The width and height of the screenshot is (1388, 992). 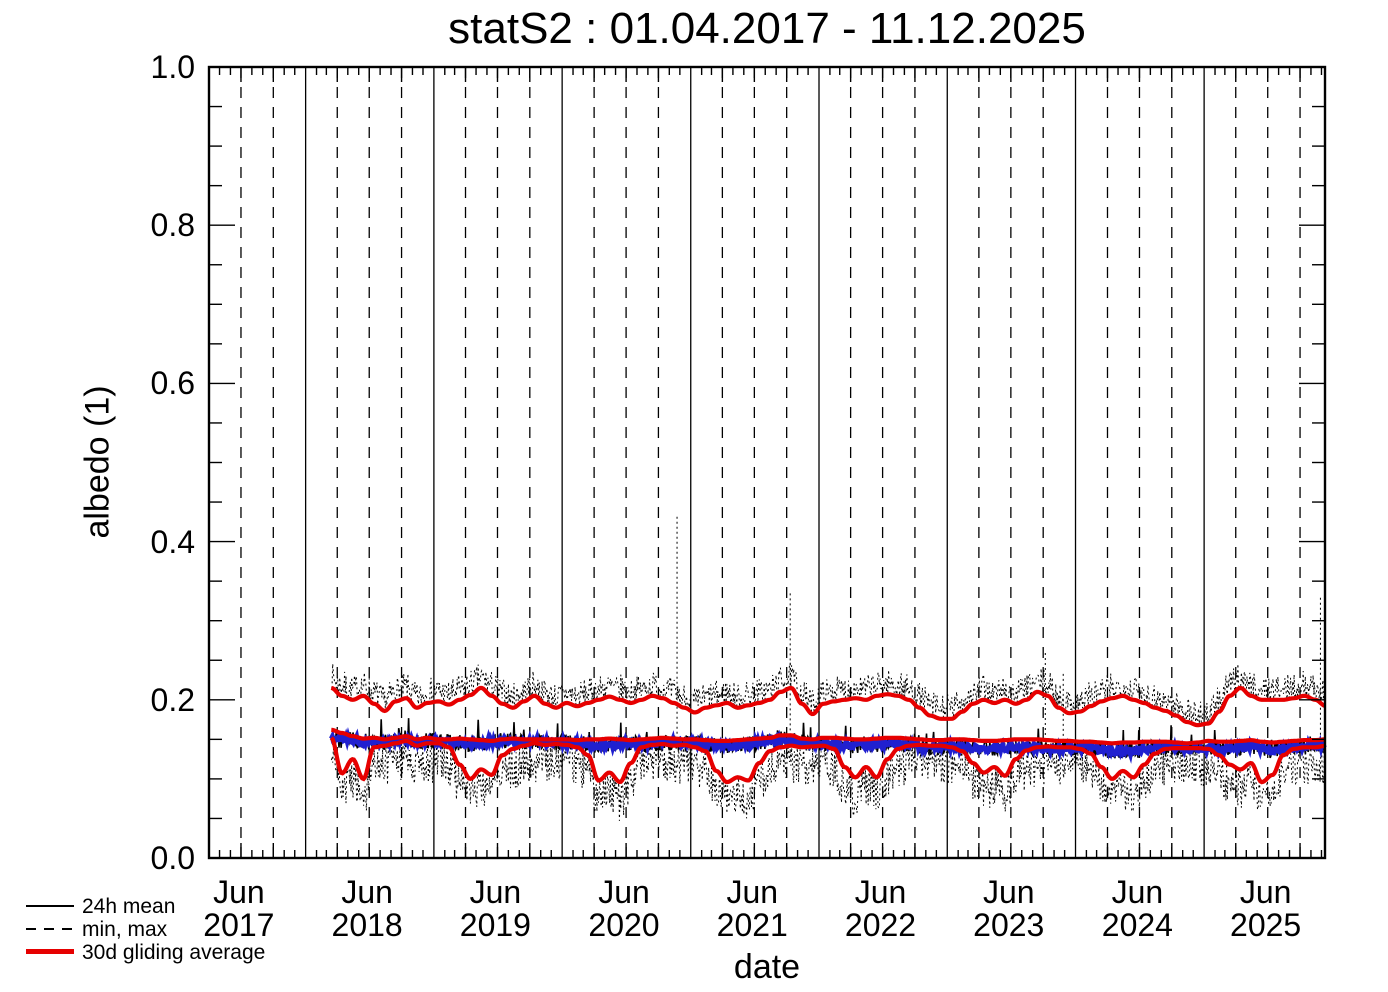 I want to click on x-tick-label-2017: Jun 2017, so click(x=239, y=909).